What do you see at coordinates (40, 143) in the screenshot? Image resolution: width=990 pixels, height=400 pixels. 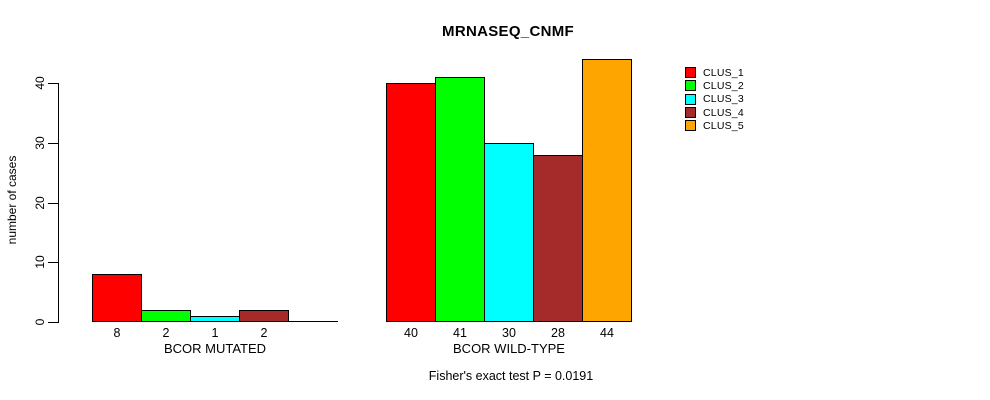 I see `y-axis-tick-label: 30` at bounding box center [40, 143].